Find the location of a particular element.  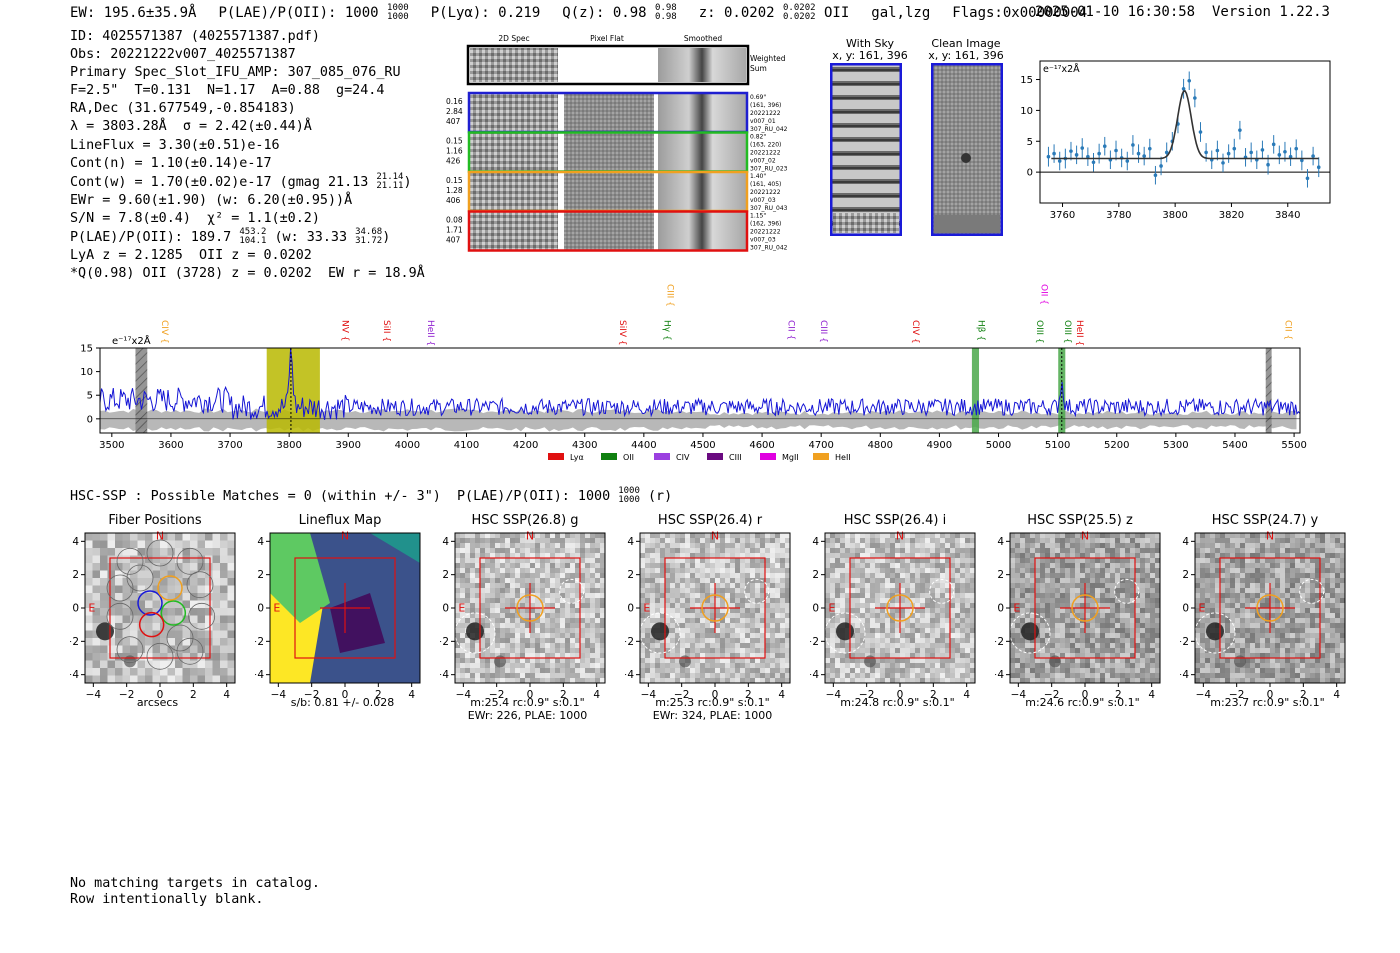

spectrum-xtick-label: 4900 is located at coordinates (939, 445).